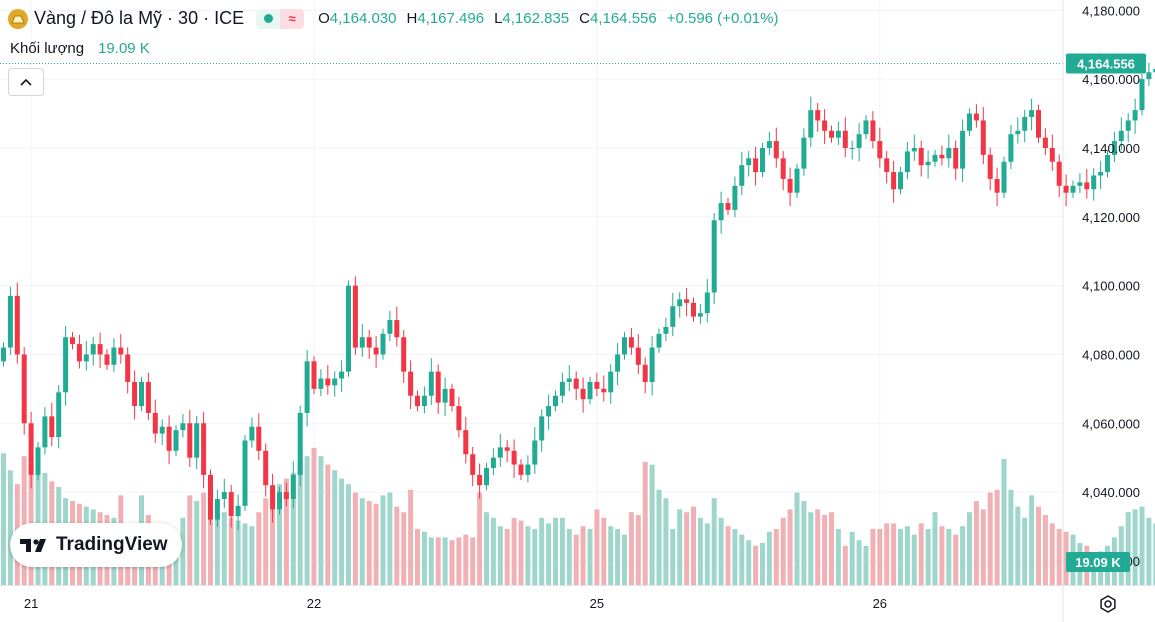 This screenshot has height=622, width=1155. I want to click on tradingview-logo: TradingView, so click(96, 545).